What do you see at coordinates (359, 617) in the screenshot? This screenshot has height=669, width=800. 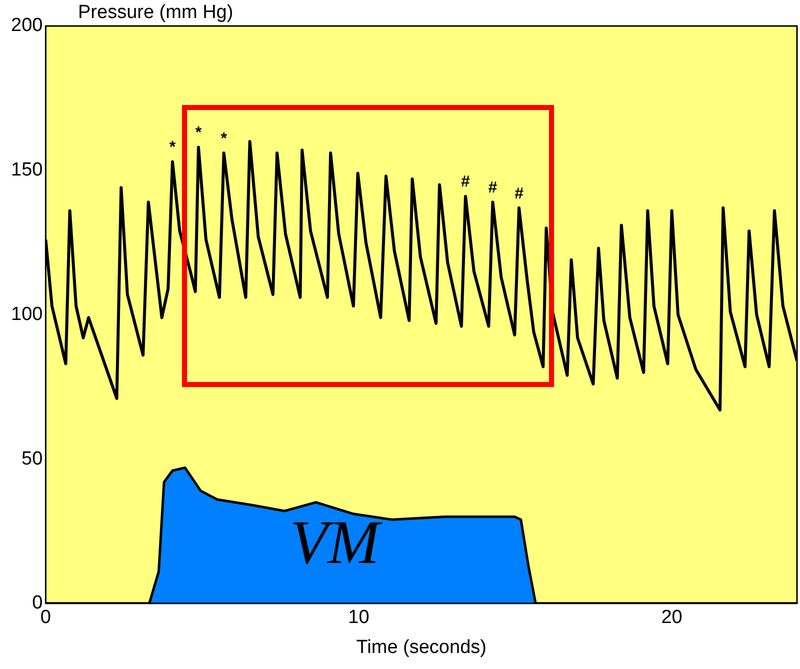 I see `x-tick-label: 10` at bounding box center [359, 617].